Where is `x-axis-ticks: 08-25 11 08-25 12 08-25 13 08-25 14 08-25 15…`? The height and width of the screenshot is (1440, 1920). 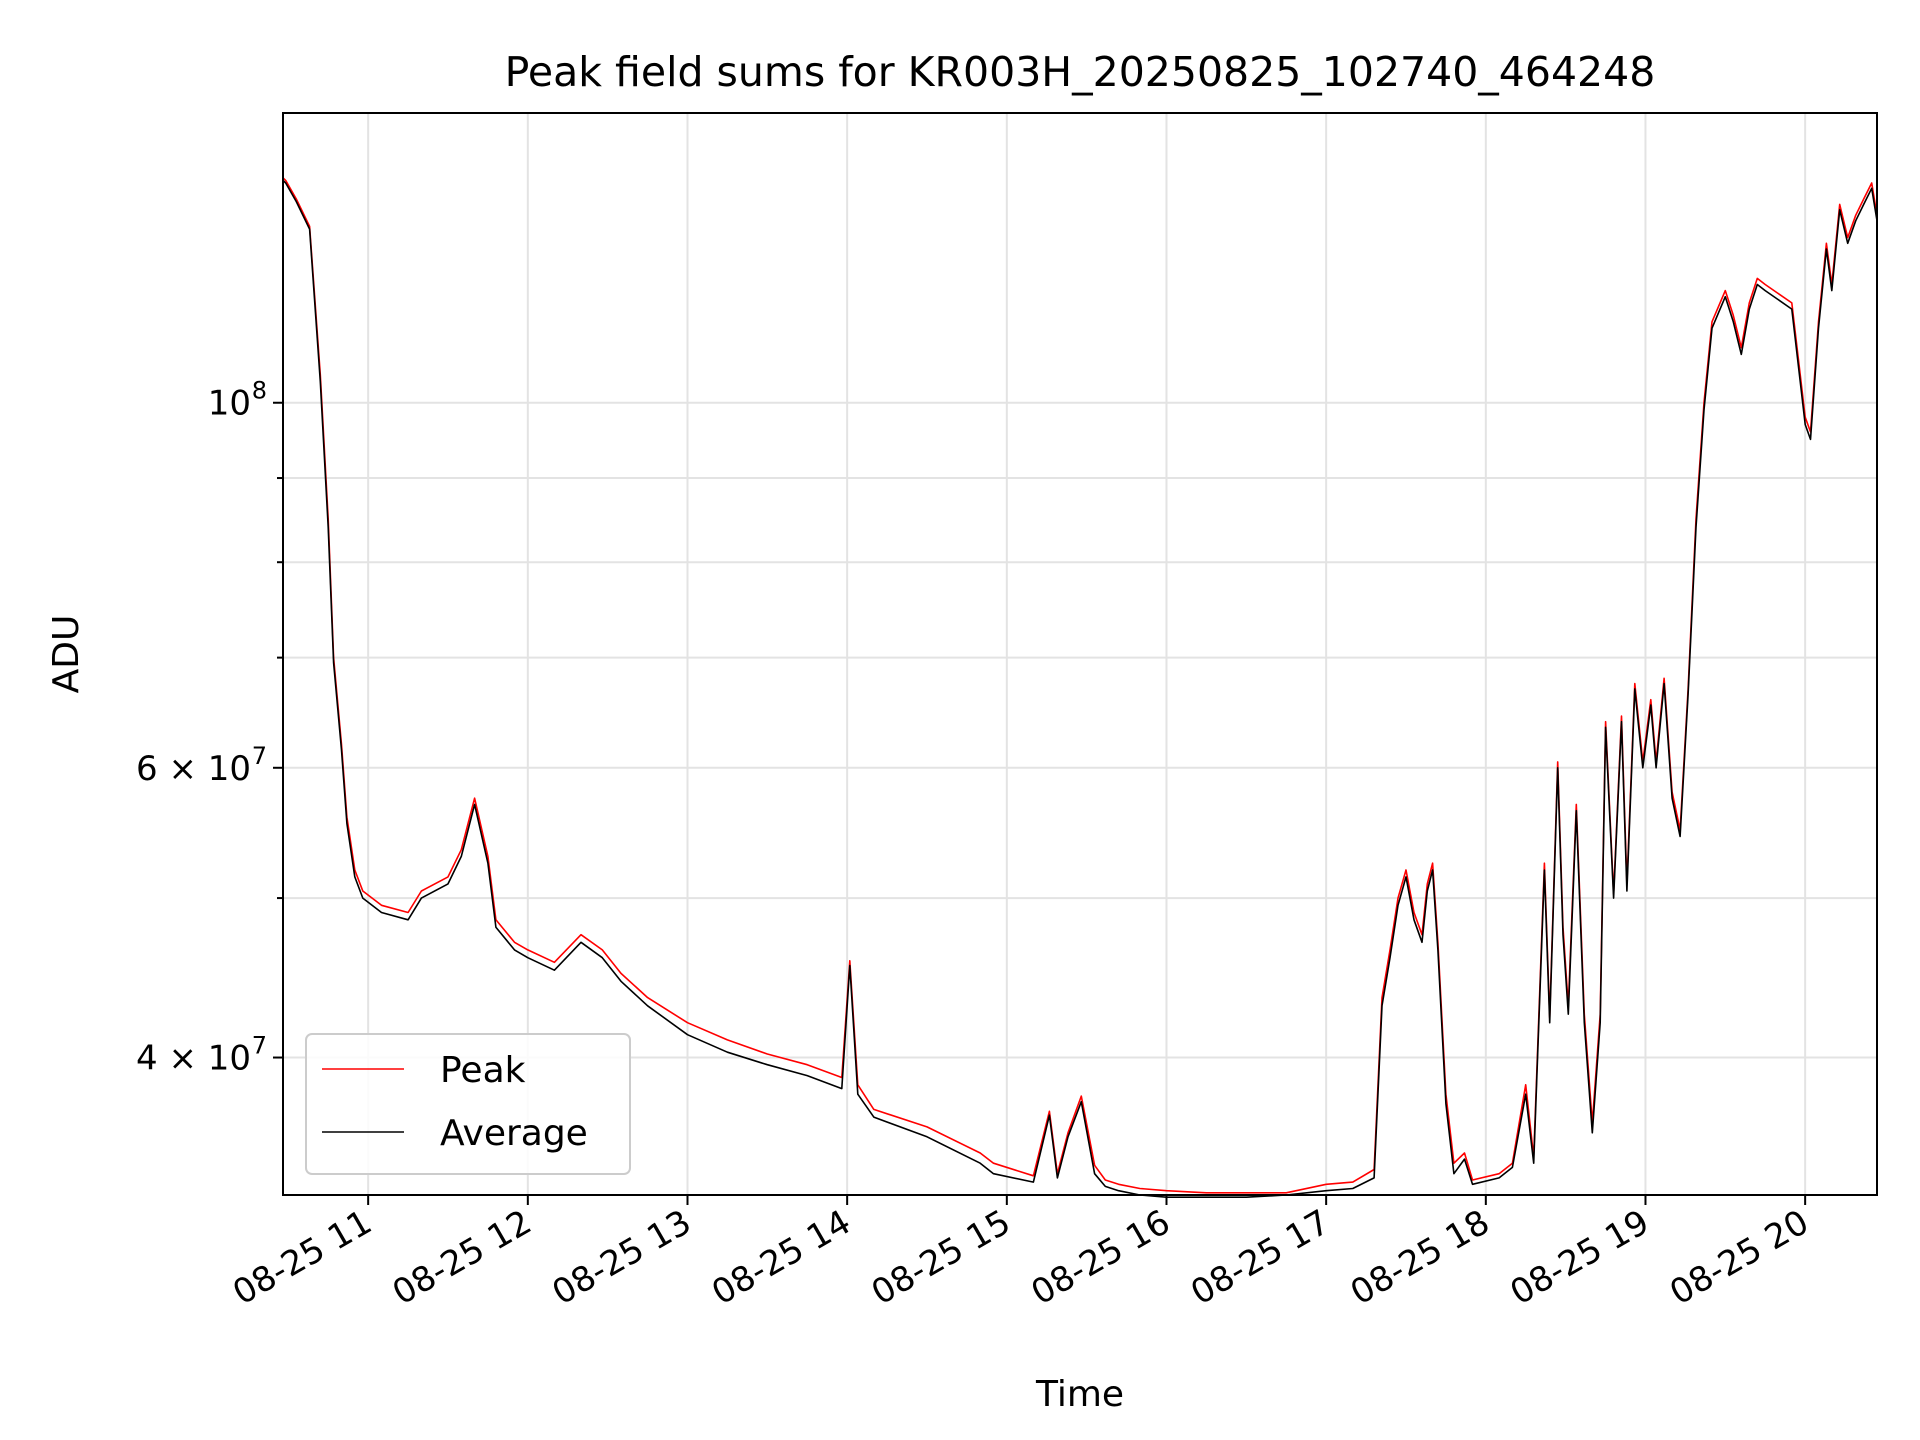 x-axis-ticks: 08-25 11 08-25 12 08-25 13 08-25 14 08-25 15… is located at coordinates (1021, 1254).